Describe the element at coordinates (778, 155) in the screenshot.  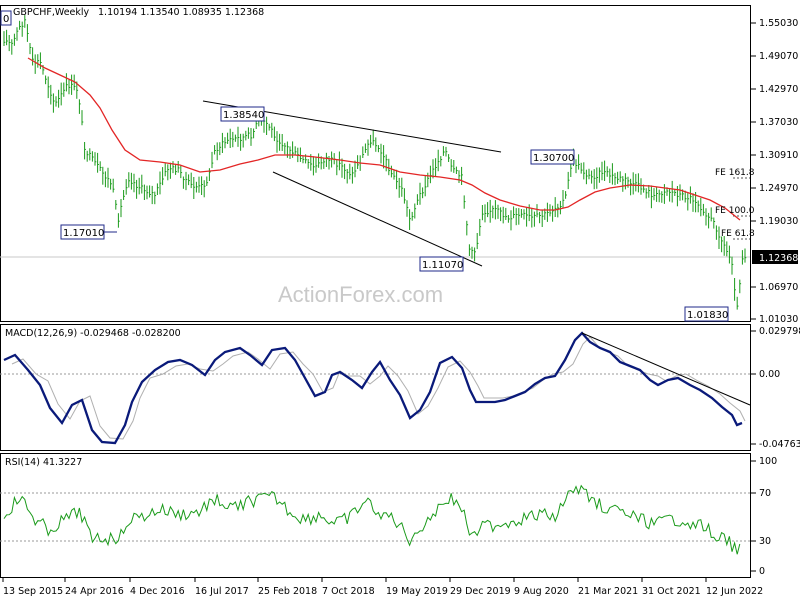
I see `price-tick-5: 1.30910` at that location.